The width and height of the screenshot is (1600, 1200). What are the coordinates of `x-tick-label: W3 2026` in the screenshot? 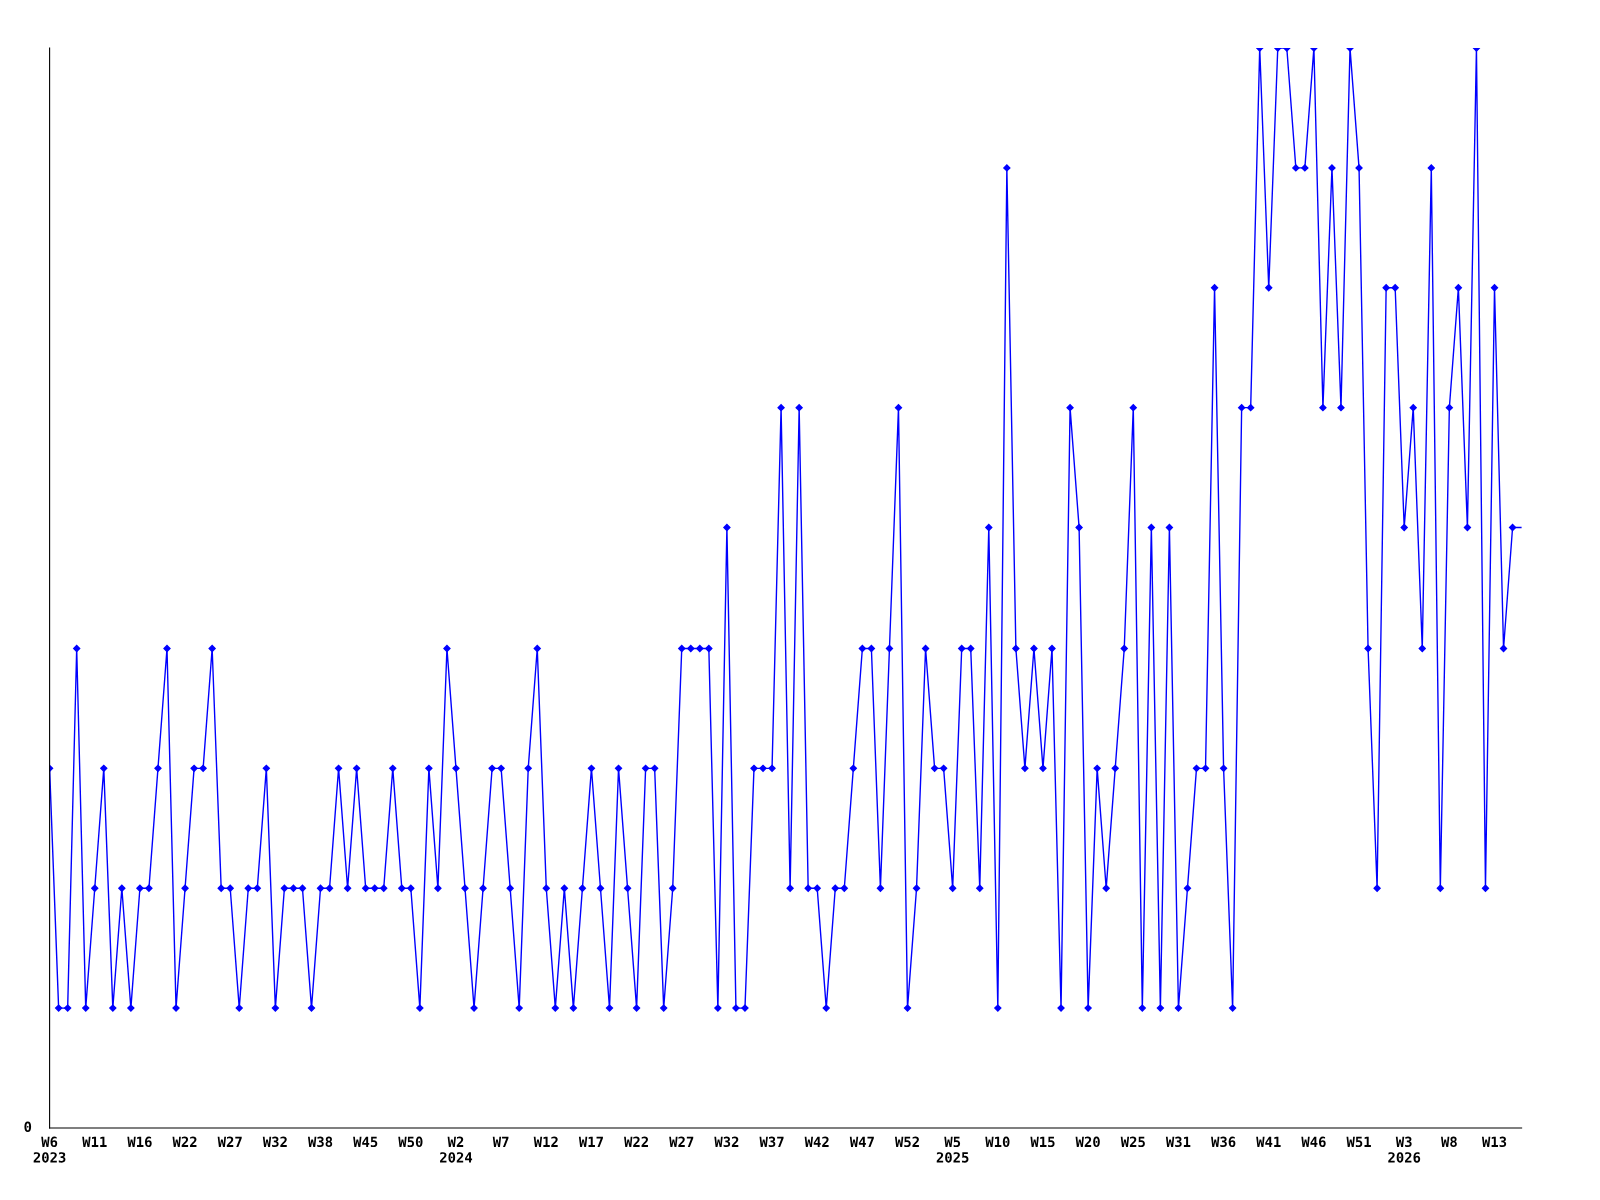 It's located at (1404, 1149).